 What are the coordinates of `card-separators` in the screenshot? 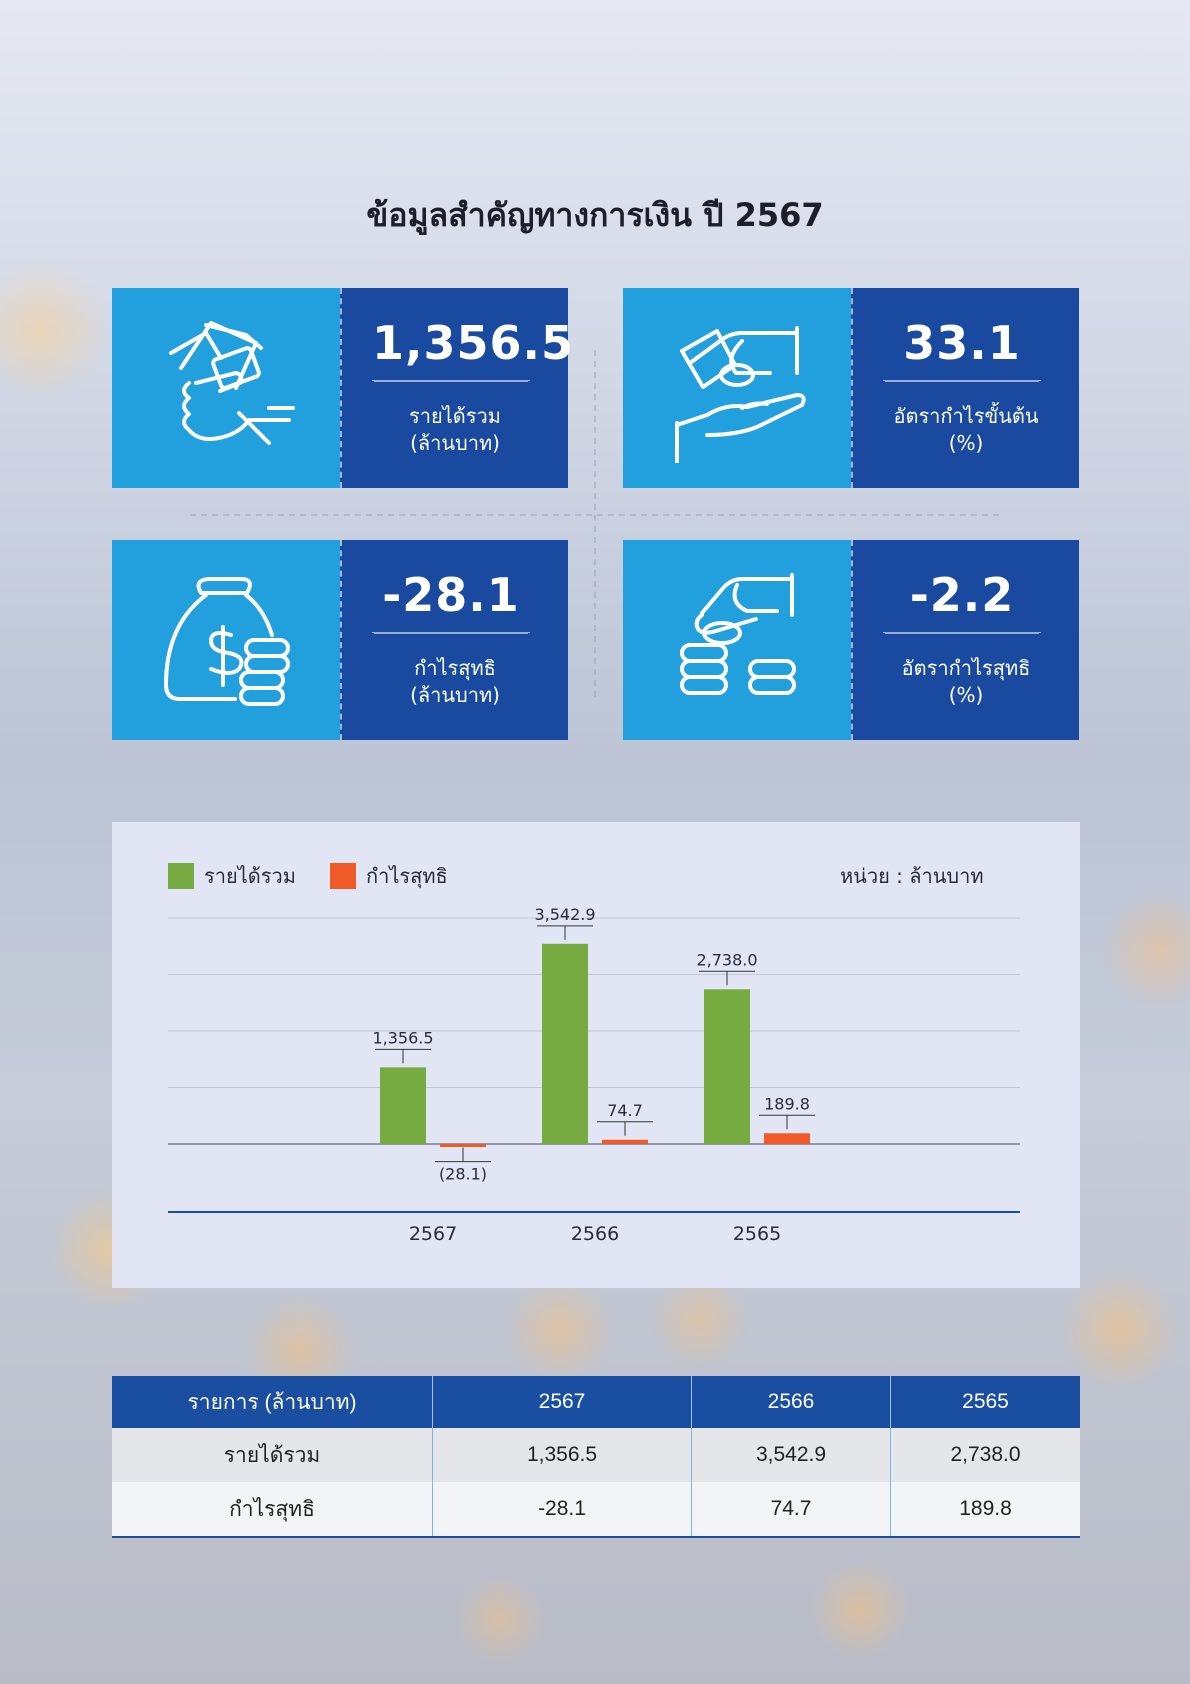 It's located at (595, 525).